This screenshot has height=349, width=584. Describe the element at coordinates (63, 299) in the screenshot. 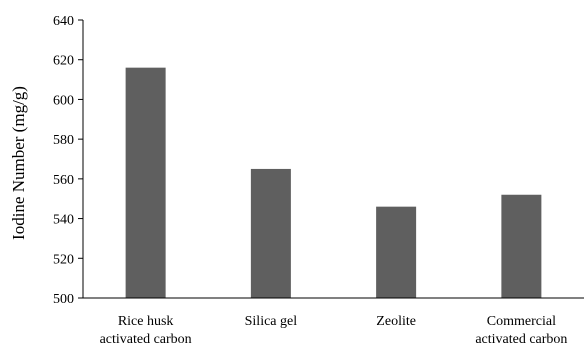

I see `y-tick-label-0: 500` at that location.